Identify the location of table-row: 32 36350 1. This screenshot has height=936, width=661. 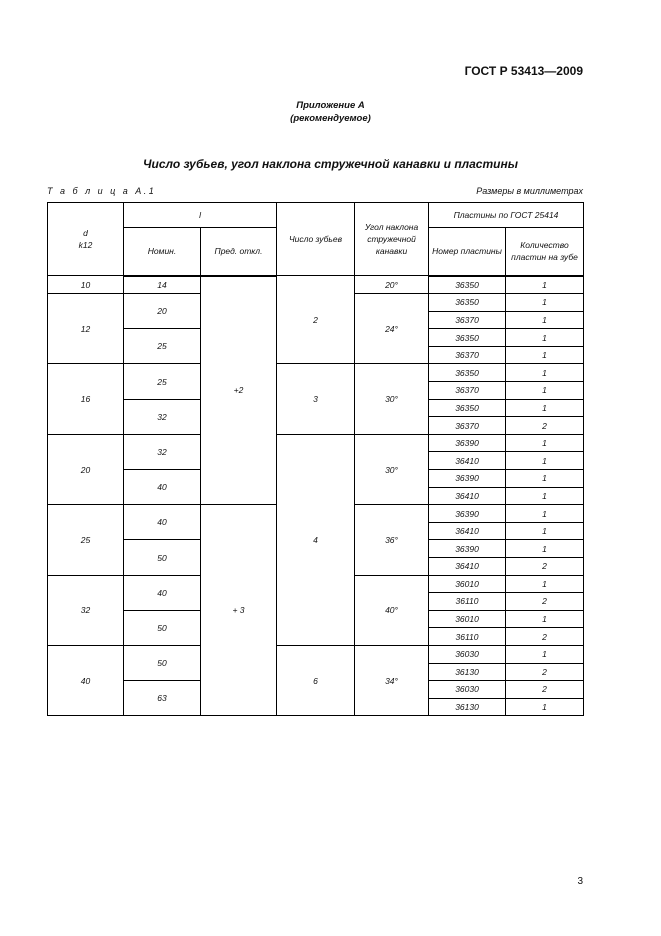
(316, 416).